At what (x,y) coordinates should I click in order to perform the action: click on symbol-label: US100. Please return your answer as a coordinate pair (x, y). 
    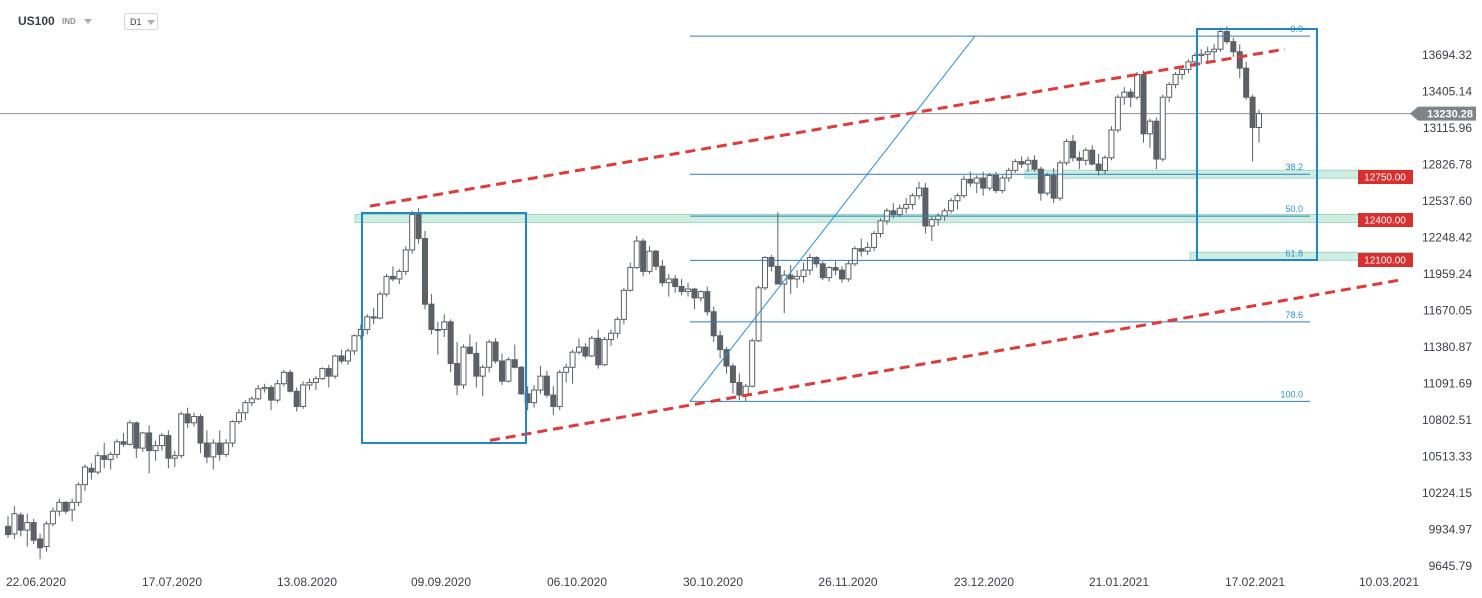
    Looking at the image, I should click on (36, 21).